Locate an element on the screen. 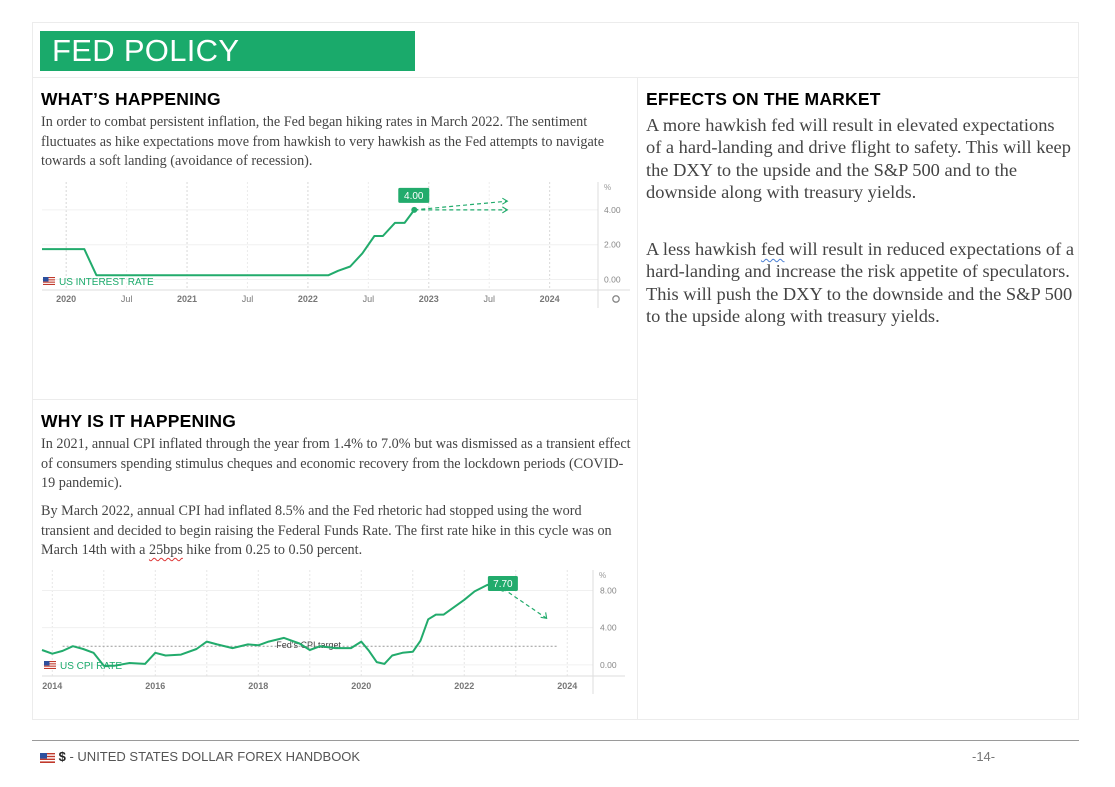 The image size is (1115, 787). cpi-series-line is located at coordinates (272, 625).